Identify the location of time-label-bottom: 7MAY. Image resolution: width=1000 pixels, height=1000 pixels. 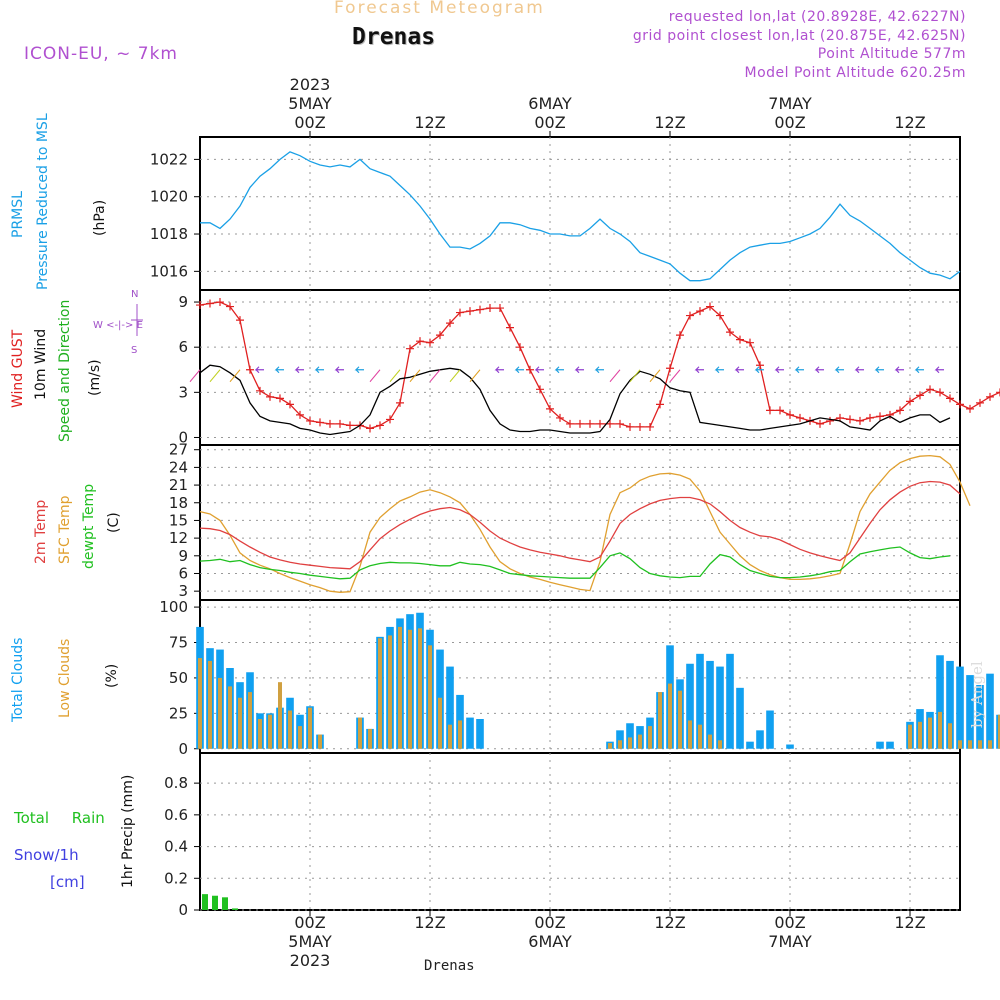
(790, 941).